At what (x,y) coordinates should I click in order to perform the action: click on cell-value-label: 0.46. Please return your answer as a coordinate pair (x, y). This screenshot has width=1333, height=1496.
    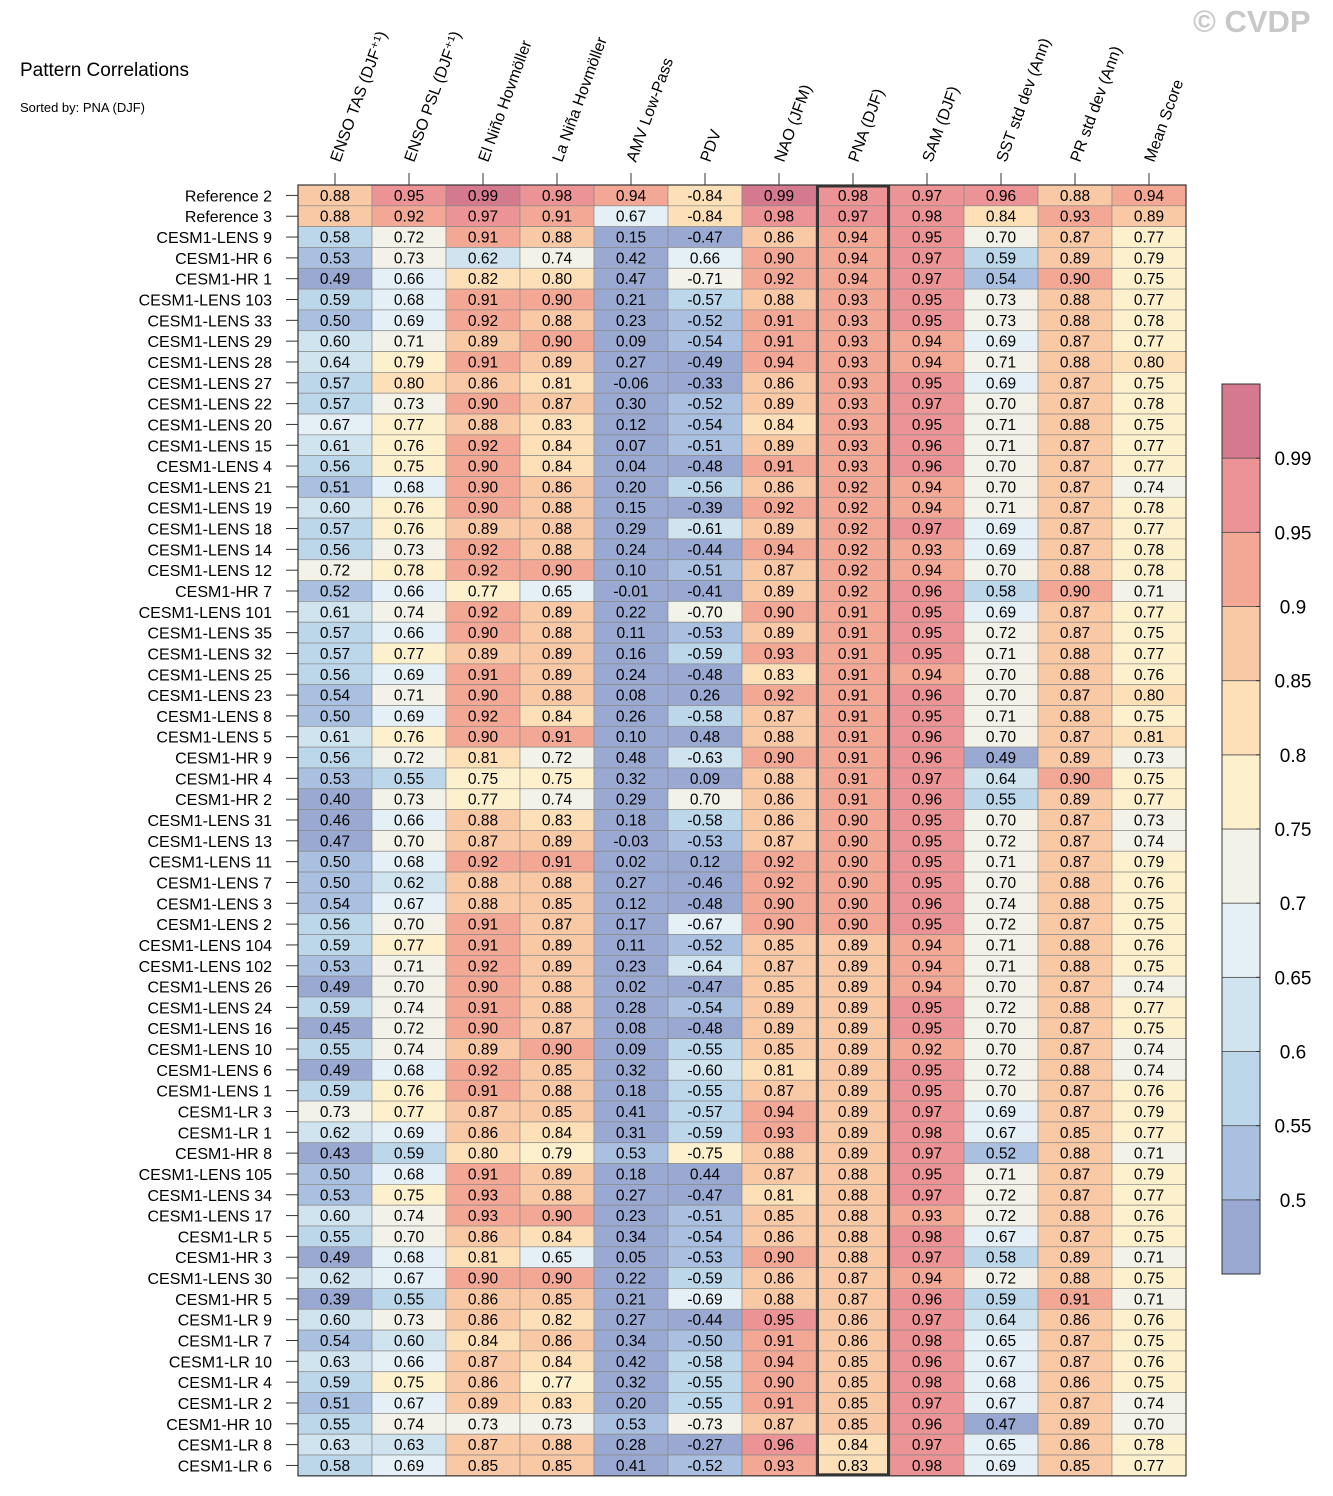
    Looking at the image, I should click on (335, 821).